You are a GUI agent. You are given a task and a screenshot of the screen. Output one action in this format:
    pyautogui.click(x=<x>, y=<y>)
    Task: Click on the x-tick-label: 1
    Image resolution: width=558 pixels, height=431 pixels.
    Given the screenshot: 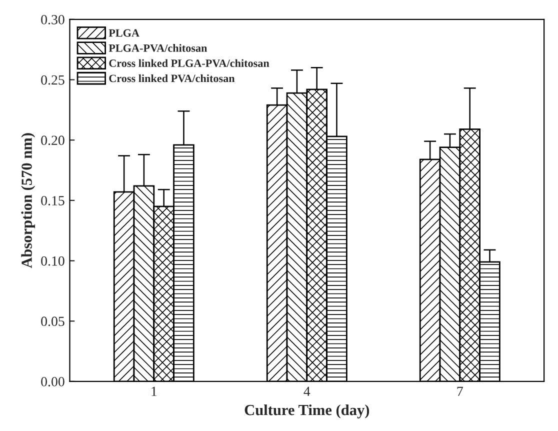 What is the action you would take?
    pyautogui.click(x=154, y=391)
    